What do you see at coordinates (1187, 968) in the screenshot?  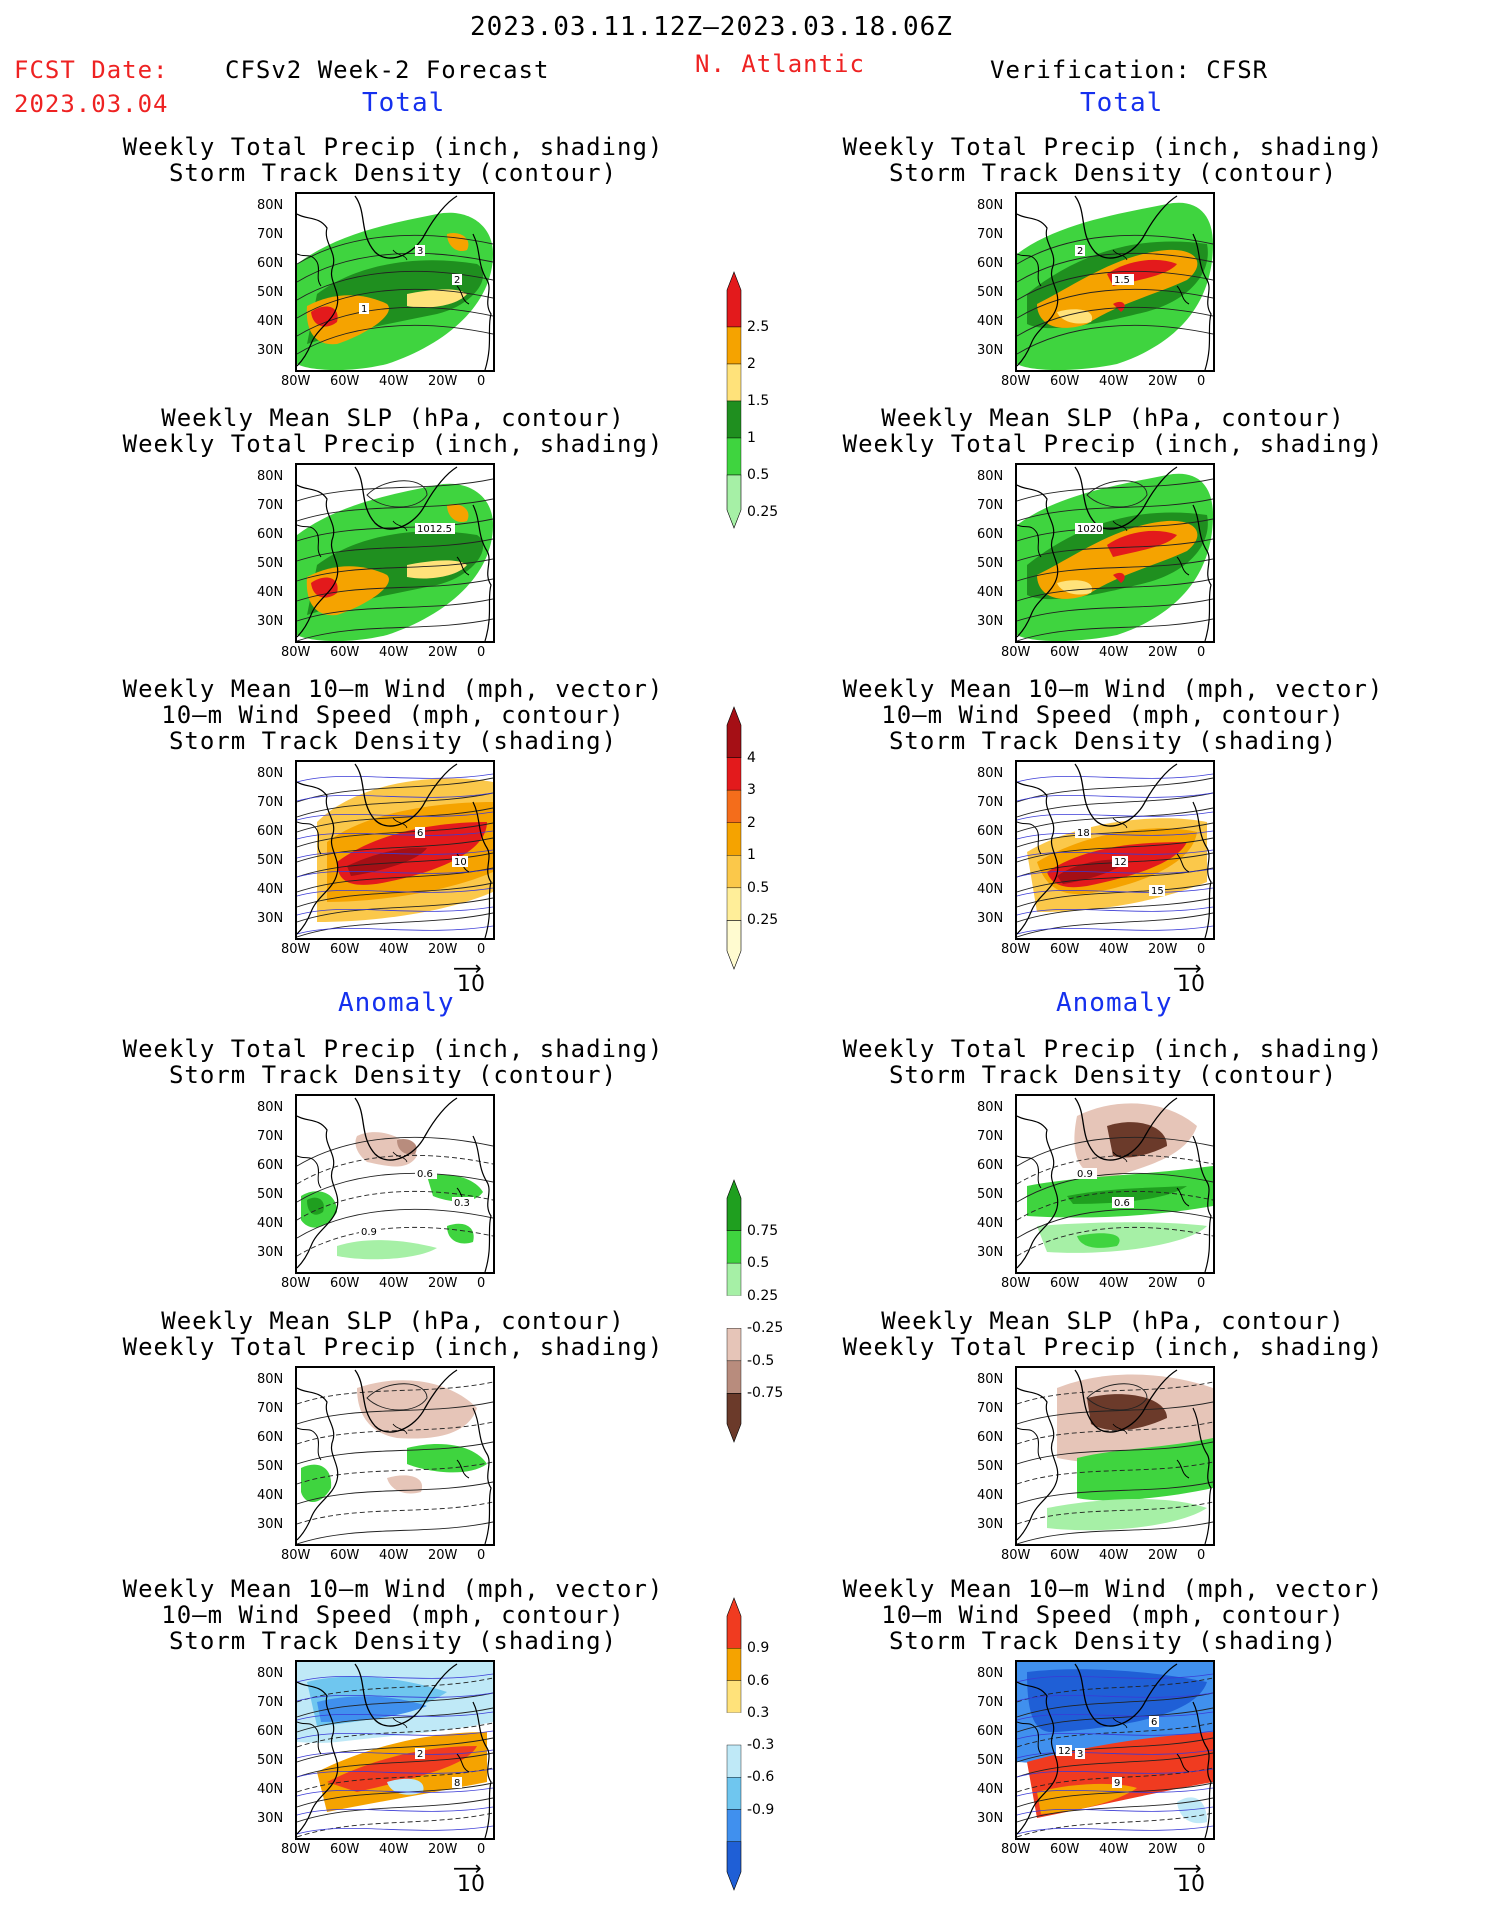 I see `vector-reference-arrow: ⟶` at bounding box center [1187, 968].